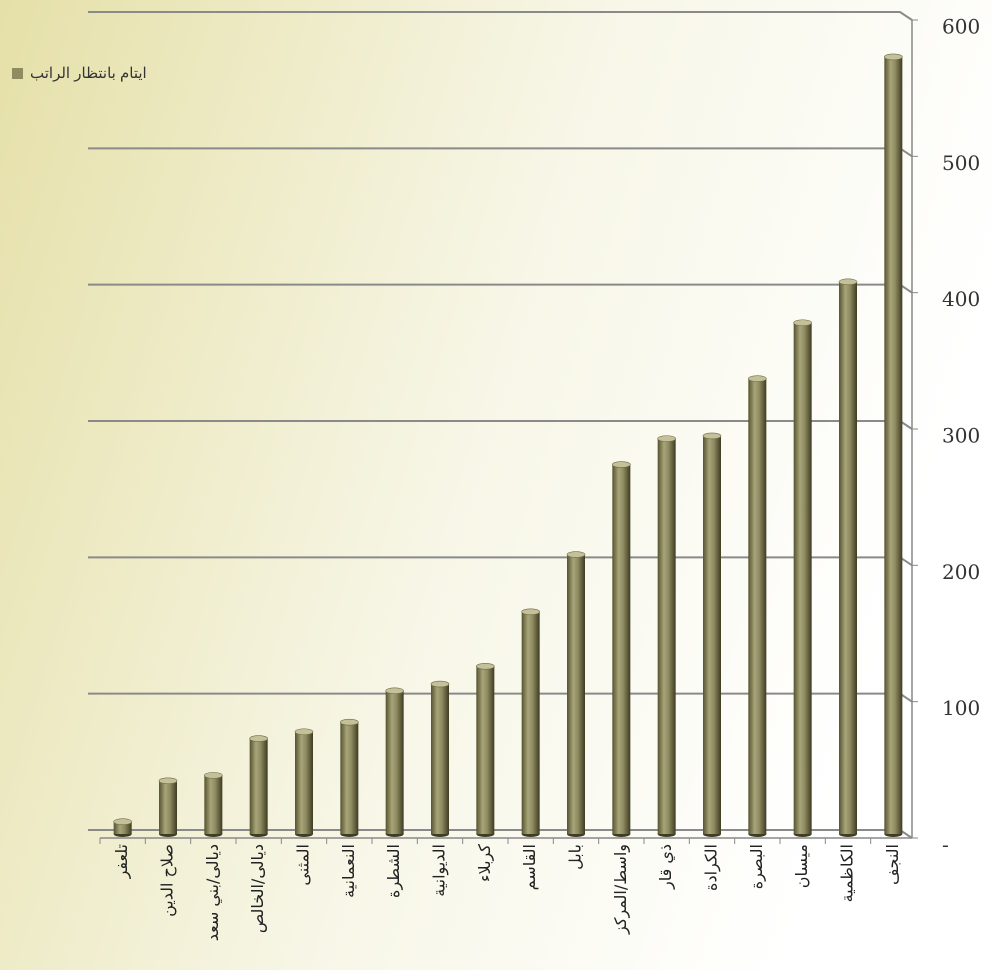  I want to click on y-tick-label: 500, so click(961, 163).